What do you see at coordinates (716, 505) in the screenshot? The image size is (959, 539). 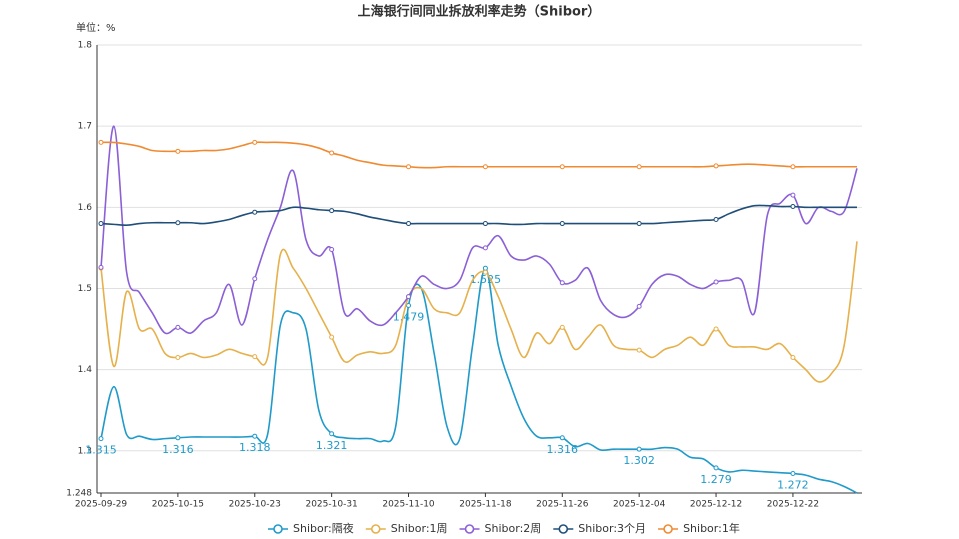 I see `x-tick-label: 2025-12-12` at bounding box center [716, 505].